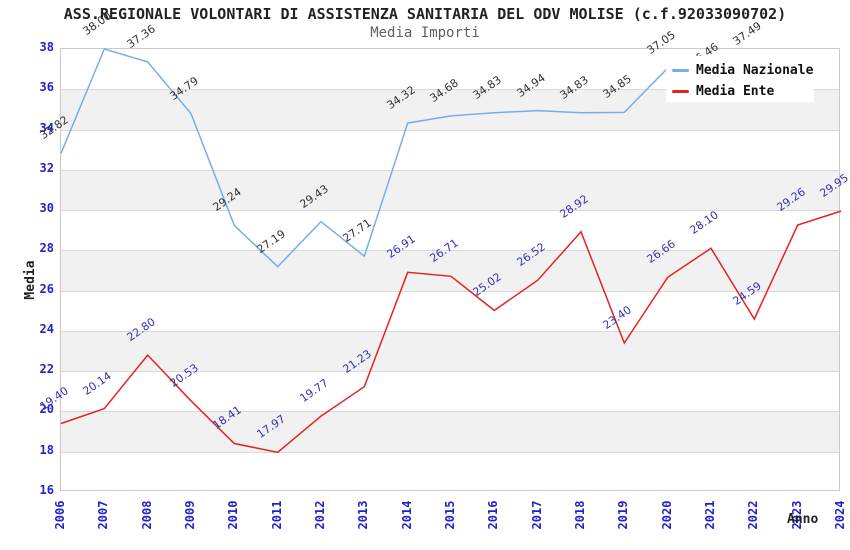 This screenshot has height=550, width=850. What do you see at coordinates (320, 515) in the screenshot?
I see `x-tick-label: 2012` at bounding box center [320, 515].